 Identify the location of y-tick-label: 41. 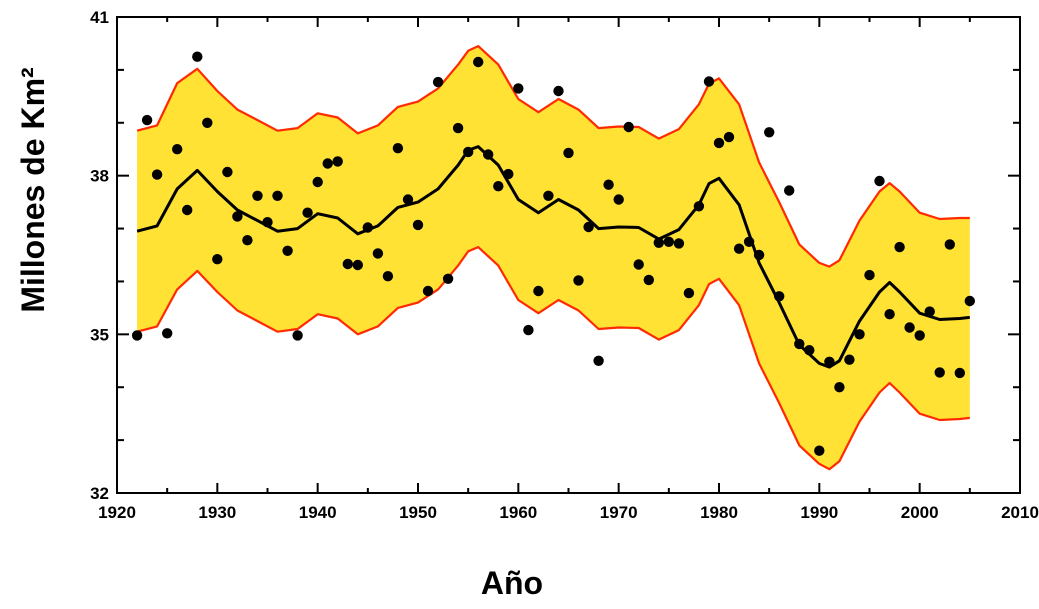
(99, 17).